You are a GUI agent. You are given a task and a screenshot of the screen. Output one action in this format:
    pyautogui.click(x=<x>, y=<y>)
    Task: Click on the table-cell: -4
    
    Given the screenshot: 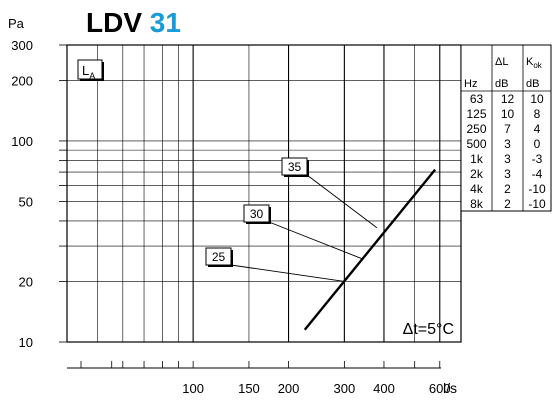 What is the action you would take?
    pyautogui.click(x=537, y=174)
    